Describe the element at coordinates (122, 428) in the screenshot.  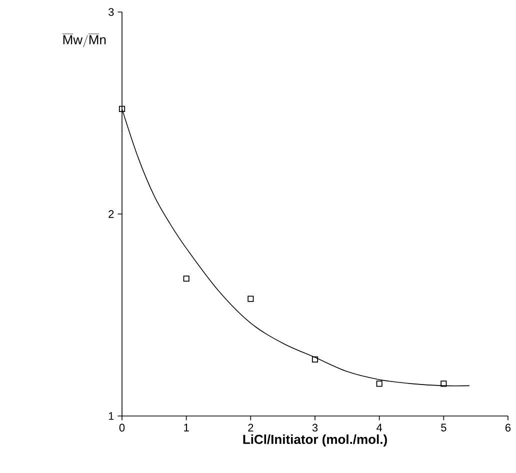
I see `x-tick-label: 0` at that location.